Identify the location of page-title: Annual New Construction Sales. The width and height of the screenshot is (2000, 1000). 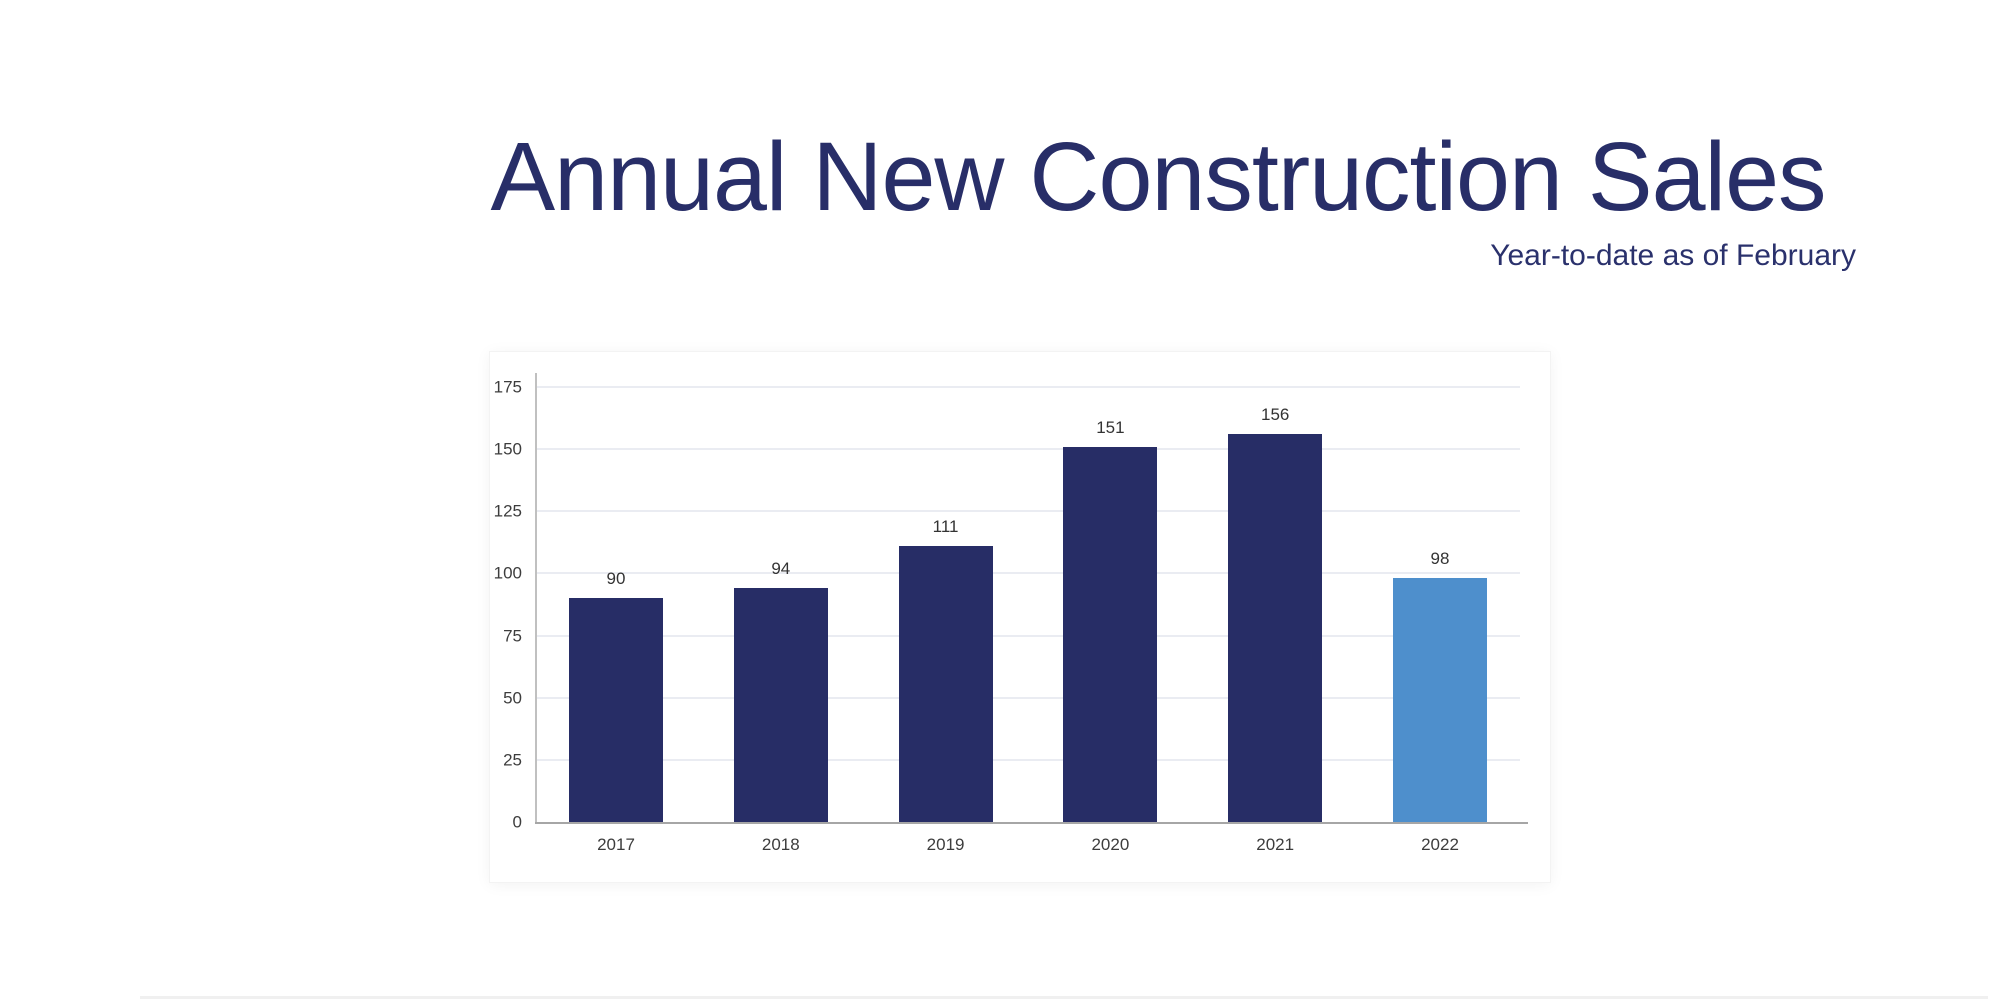
(1158, 176).